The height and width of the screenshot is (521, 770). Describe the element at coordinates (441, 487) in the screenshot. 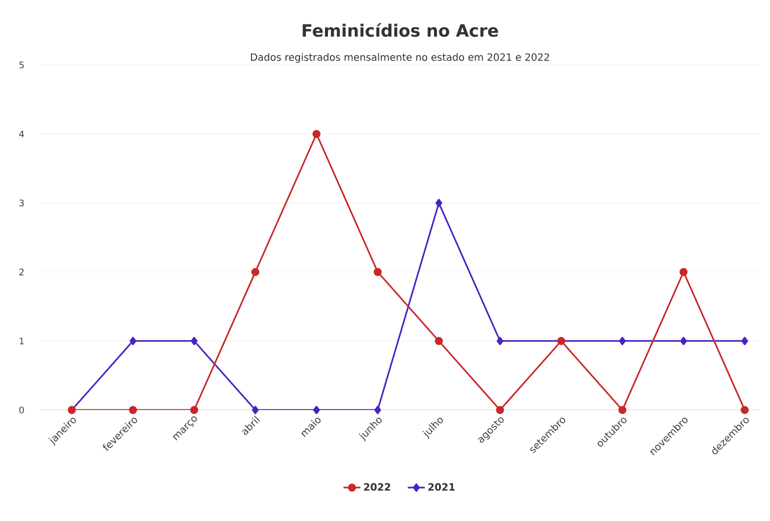

I see `legend-label: 2021` at that location.